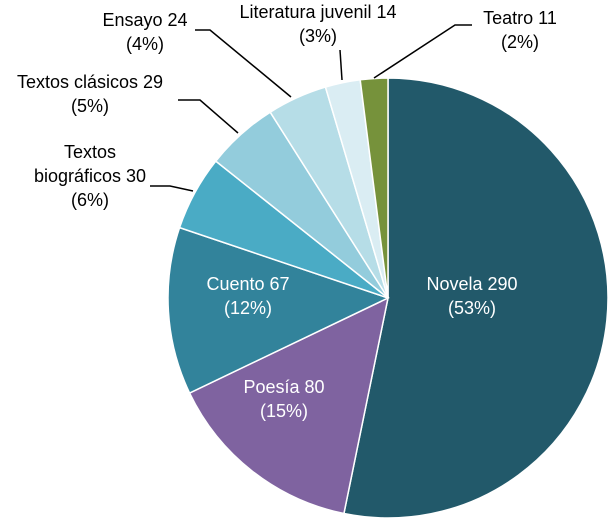  I want to click on category-name: Textos biográficos, so click(77, 164).